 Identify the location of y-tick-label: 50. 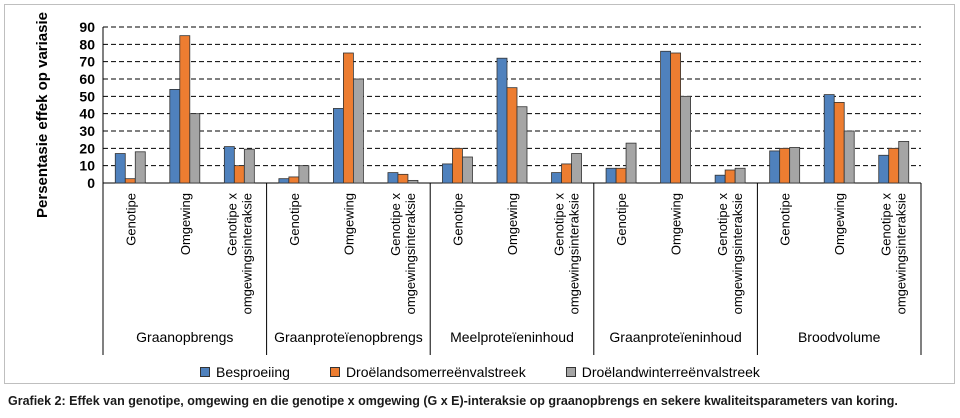
(87, 96).